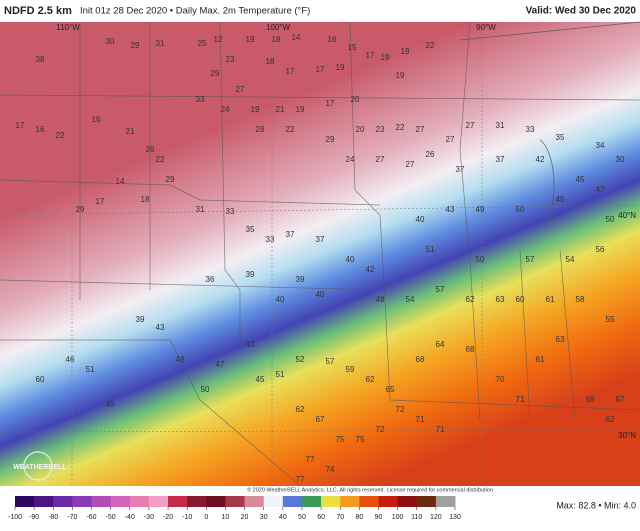 The width and height of the screenshot is (640, 531). What do you see at coordinates (355, 99) in the screenshot?
I see `temp-label: 20` at bounding box center [355, 99].